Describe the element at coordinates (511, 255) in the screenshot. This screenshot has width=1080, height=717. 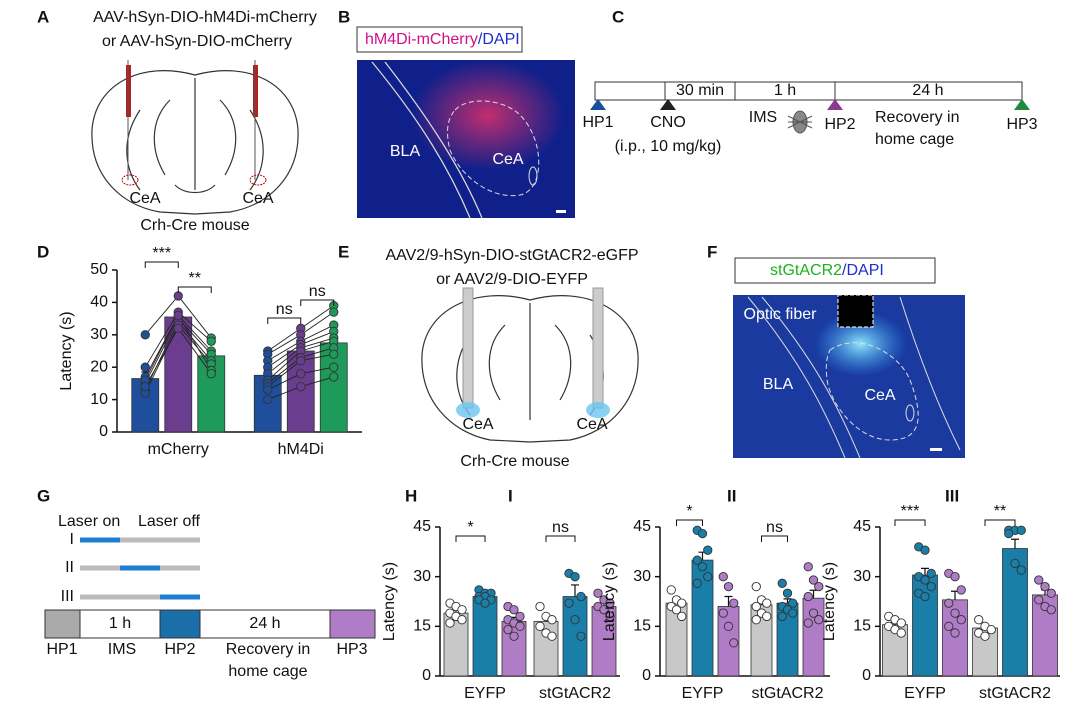
I see `virus-text: AAV2/9-hSyn-DIO-stGtACR2-eGFP` at that location.